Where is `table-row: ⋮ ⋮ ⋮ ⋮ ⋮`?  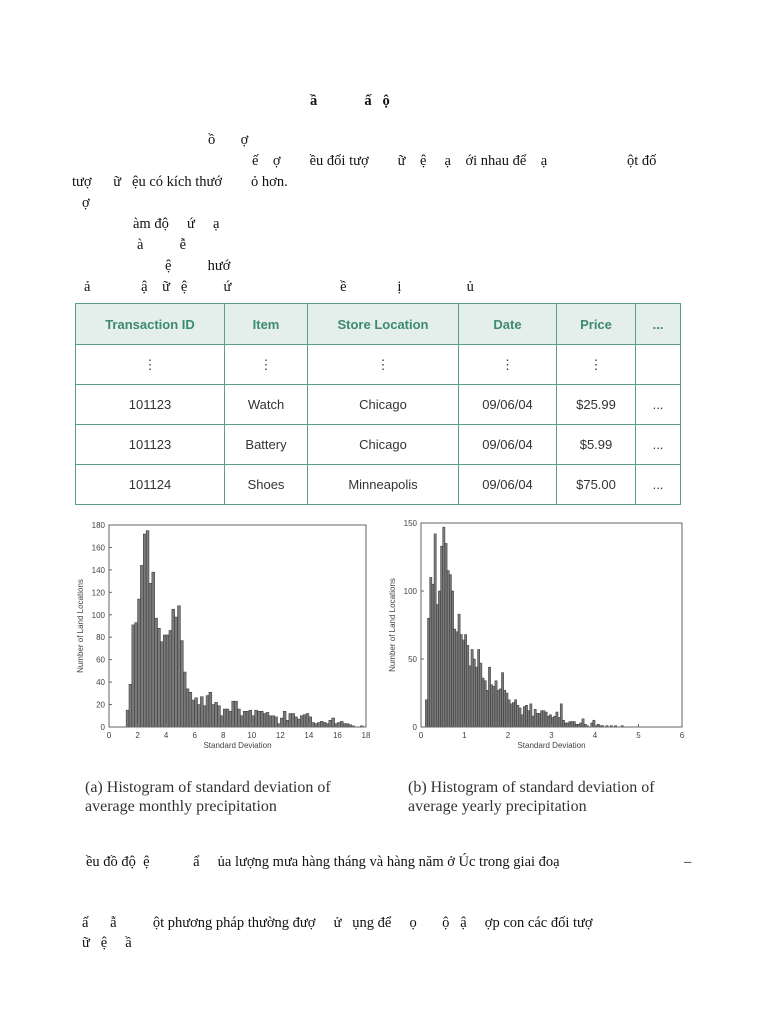 table-row: ⋮ ⋮ ⋮ ⋮ ⋮ is located at coordinates (378, 364).